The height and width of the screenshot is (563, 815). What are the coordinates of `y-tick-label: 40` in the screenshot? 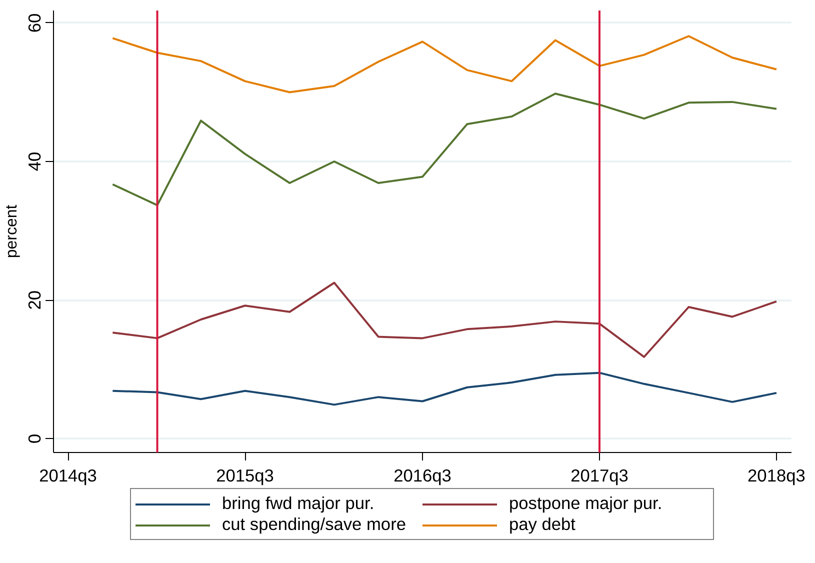 It's located at (34, 162).